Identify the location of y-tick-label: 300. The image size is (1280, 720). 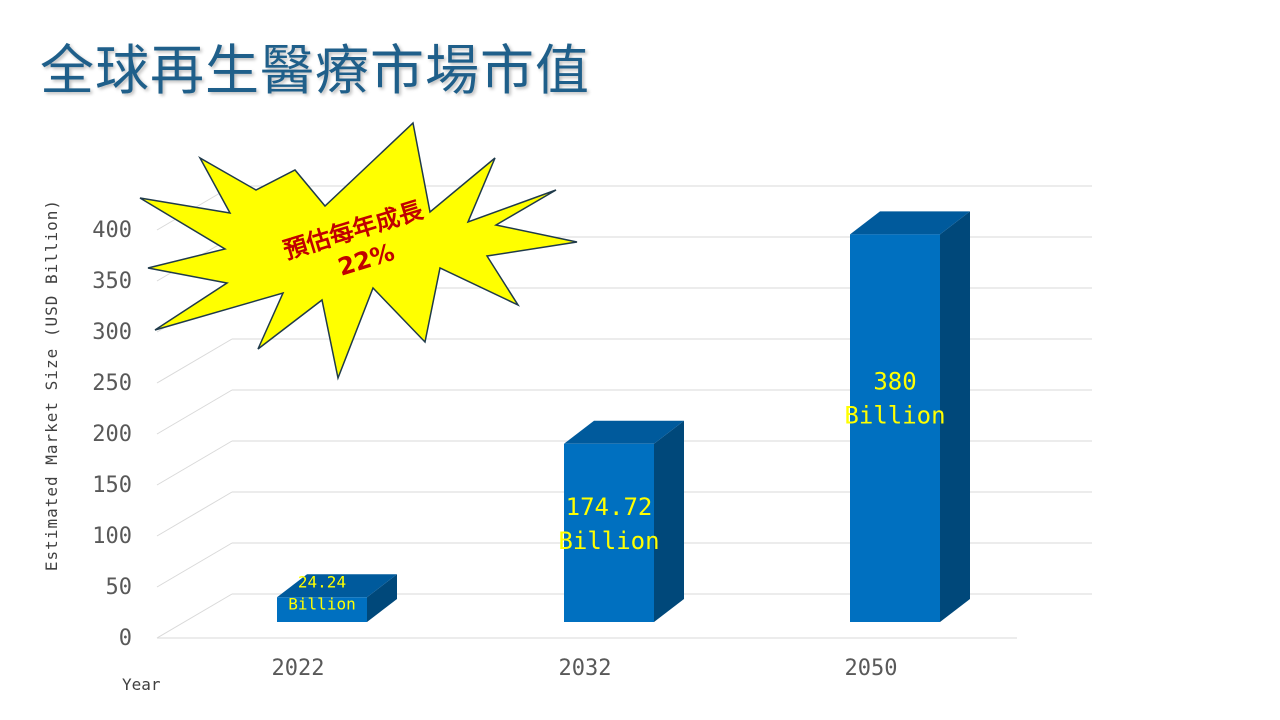
(112, 332).